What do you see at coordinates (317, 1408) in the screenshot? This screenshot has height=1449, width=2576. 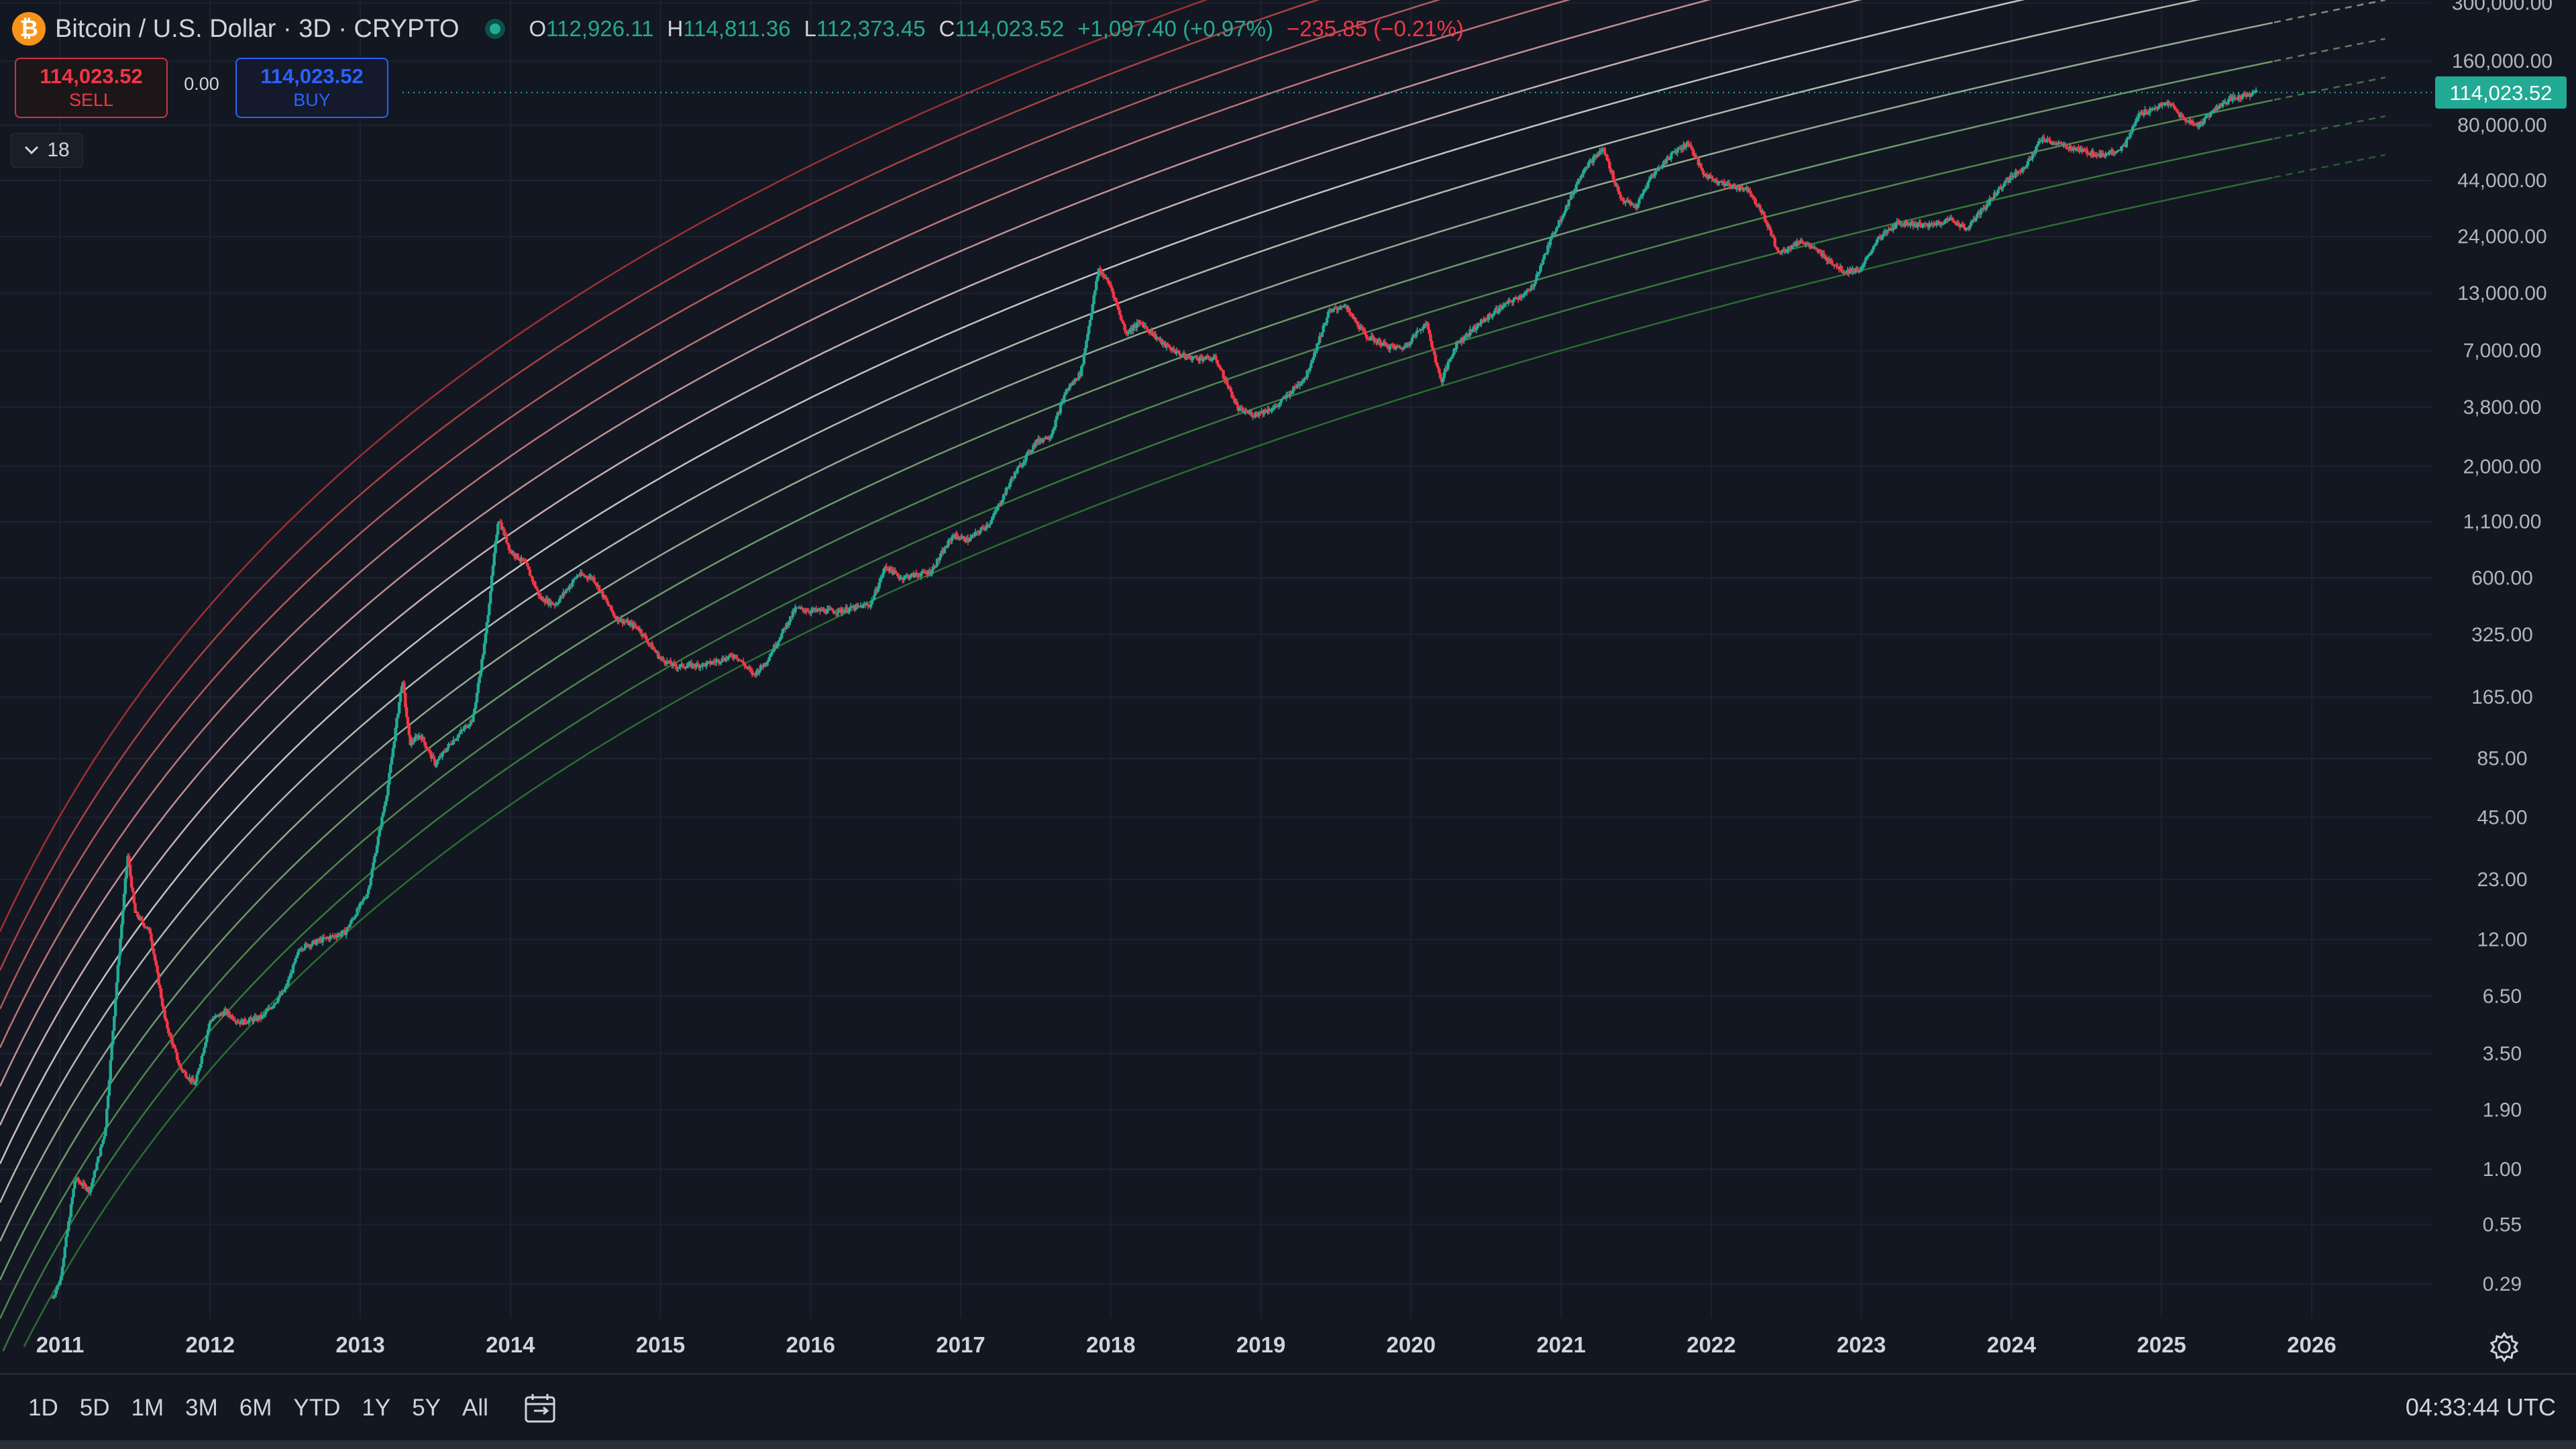 I see `range-button-ytd: YTD` at bounding box center [317, 1408].